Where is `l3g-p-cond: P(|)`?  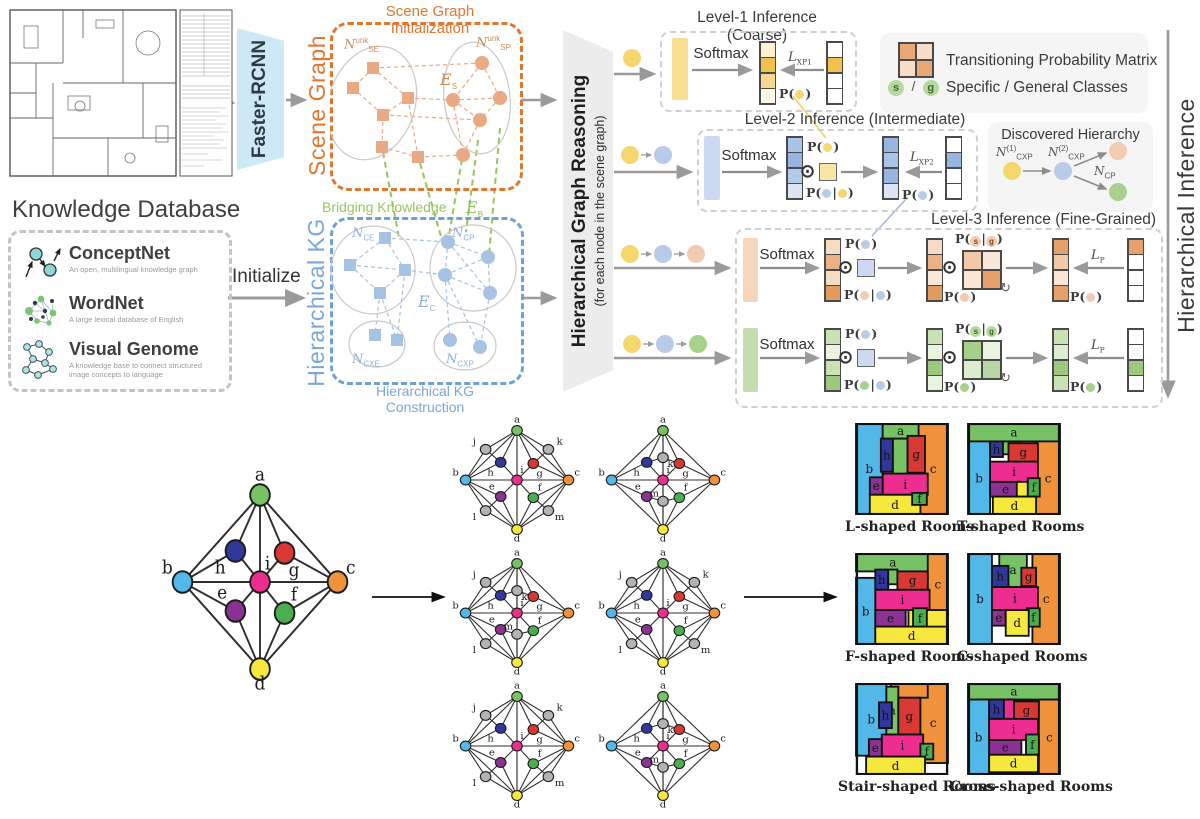
l3g-p-cond: P(|) is located at coordinates (868, 384).